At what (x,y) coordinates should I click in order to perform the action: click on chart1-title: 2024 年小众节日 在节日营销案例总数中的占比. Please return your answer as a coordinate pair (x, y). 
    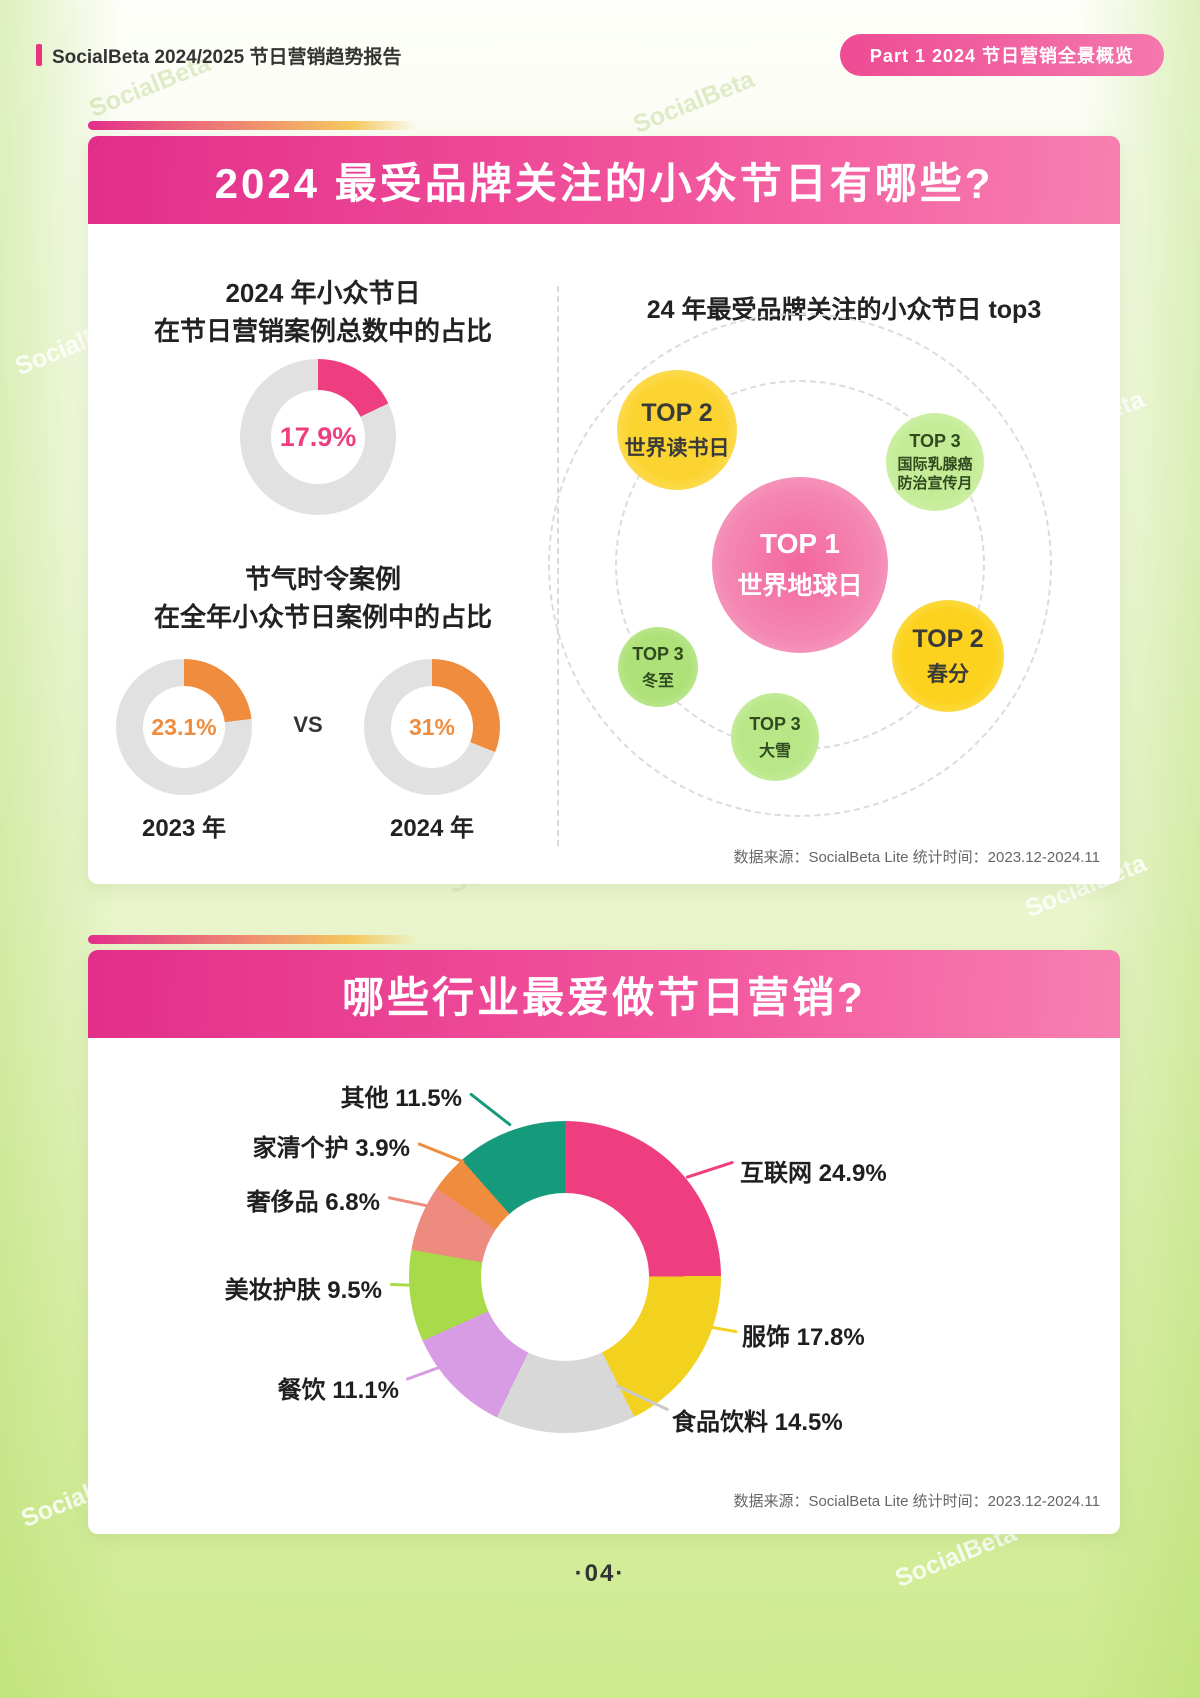
    Looking at the image, I should click on (323, 312).